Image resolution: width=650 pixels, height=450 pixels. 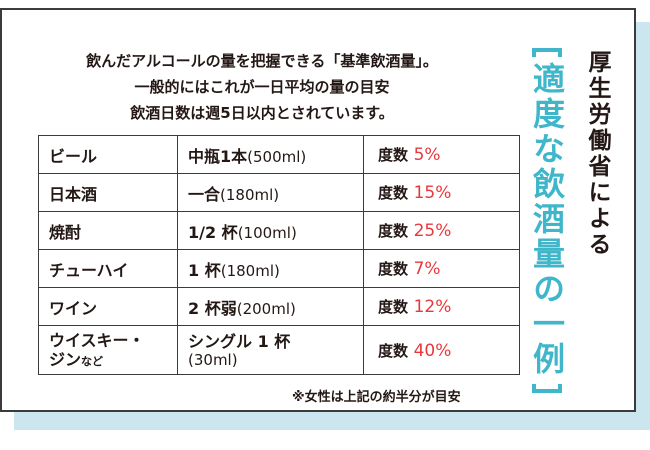 I want to click on main-title: 適度な飲酒量の一例, so click(x=547, y=219).